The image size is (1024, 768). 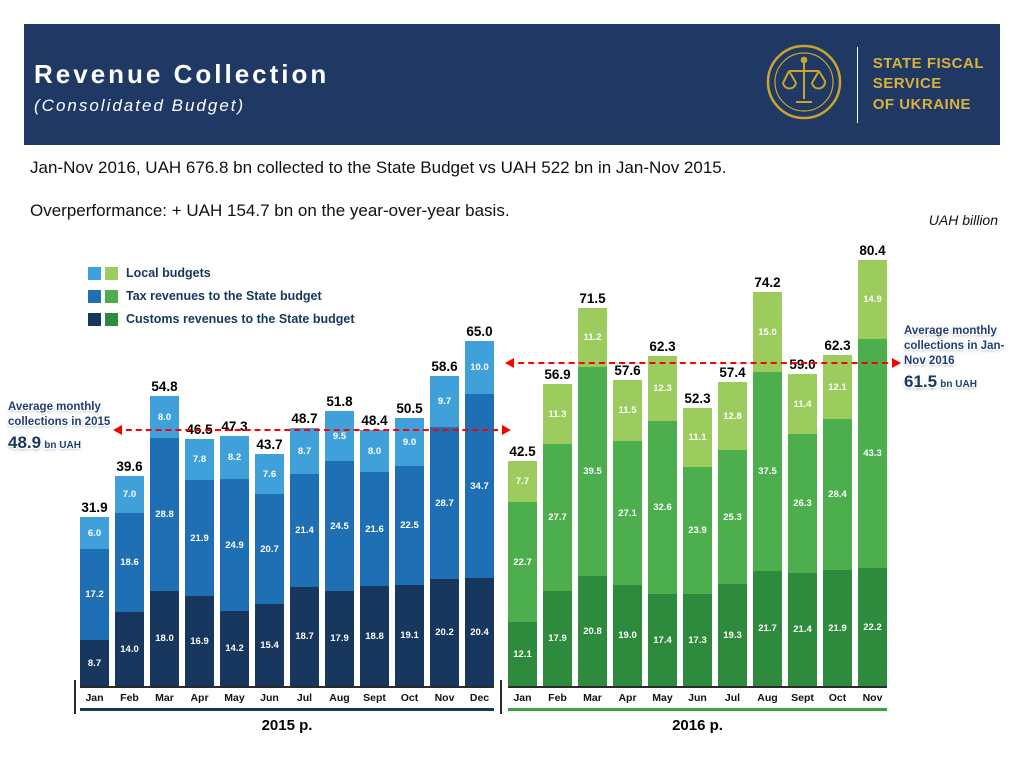 I want to click on bar-segment-tax: 21.9, so click(x=199, y=538).